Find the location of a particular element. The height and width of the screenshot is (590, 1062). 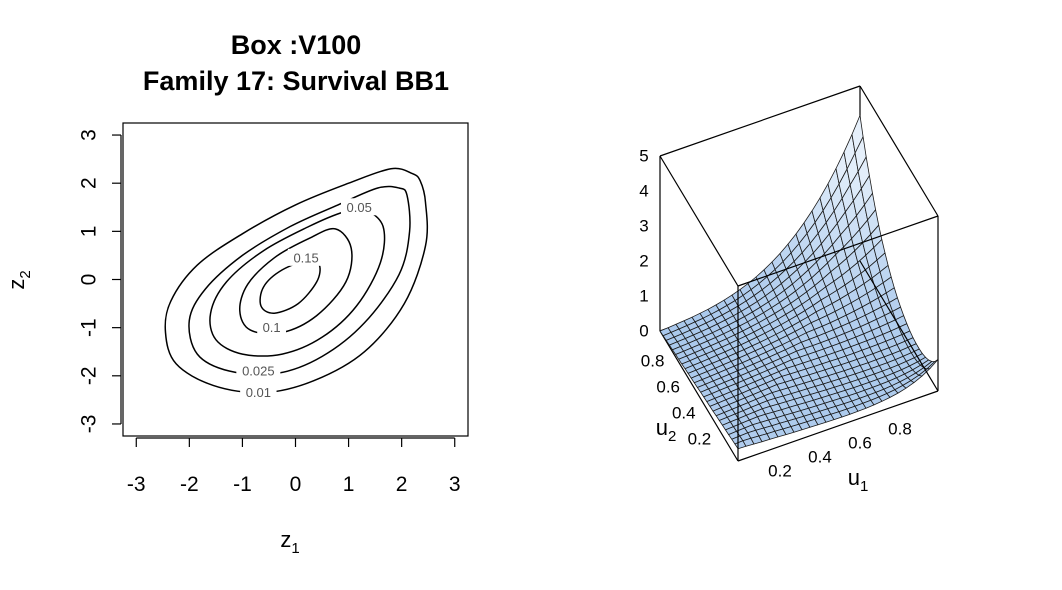

surface-z-tick-label: 2 is located at coordinates (643, 261).